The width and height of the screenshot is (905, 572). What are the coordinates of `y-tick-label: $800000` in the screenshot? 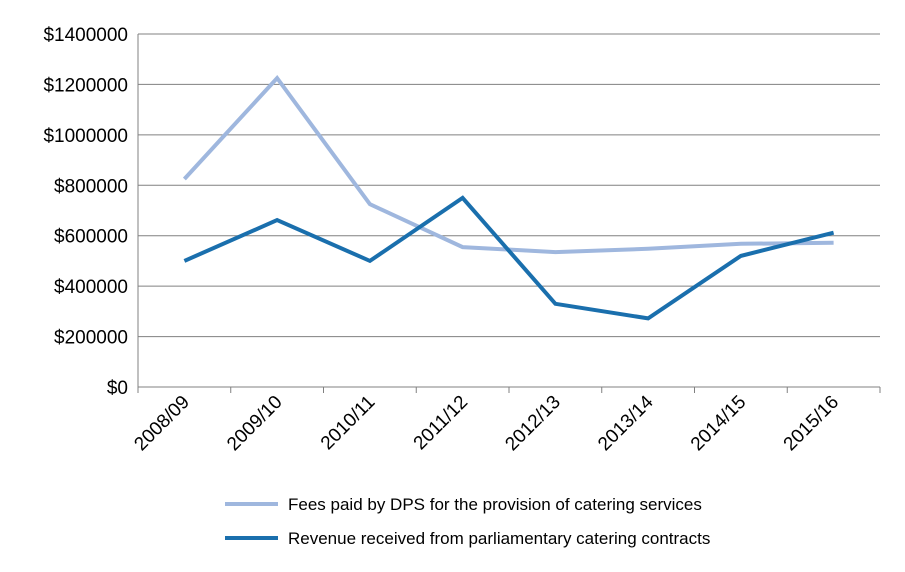 It's located at (91, 186).